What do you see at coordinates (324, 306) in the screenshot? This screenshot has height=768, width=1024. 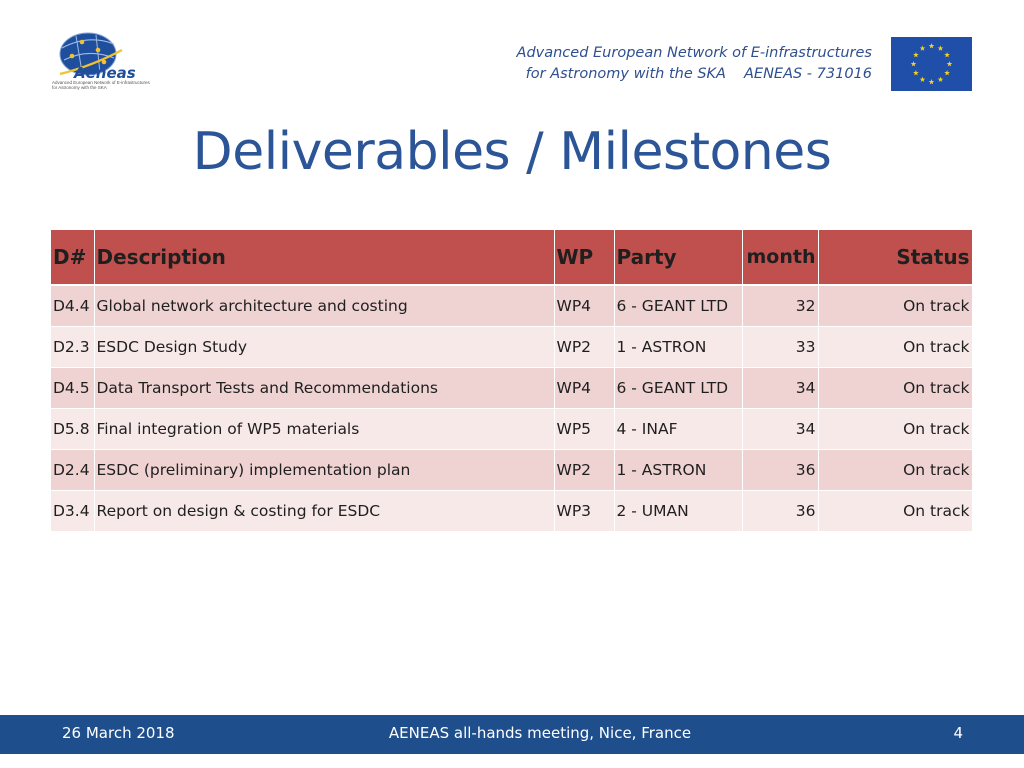 I see `cell-description: Global network architecture and costing` at bounding box center [324, 306].